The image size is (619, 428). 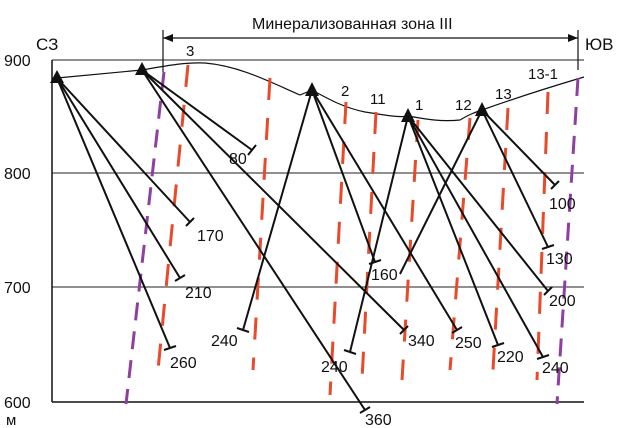 I want to click on drillhole-220-end, so click(x=498, y=345).